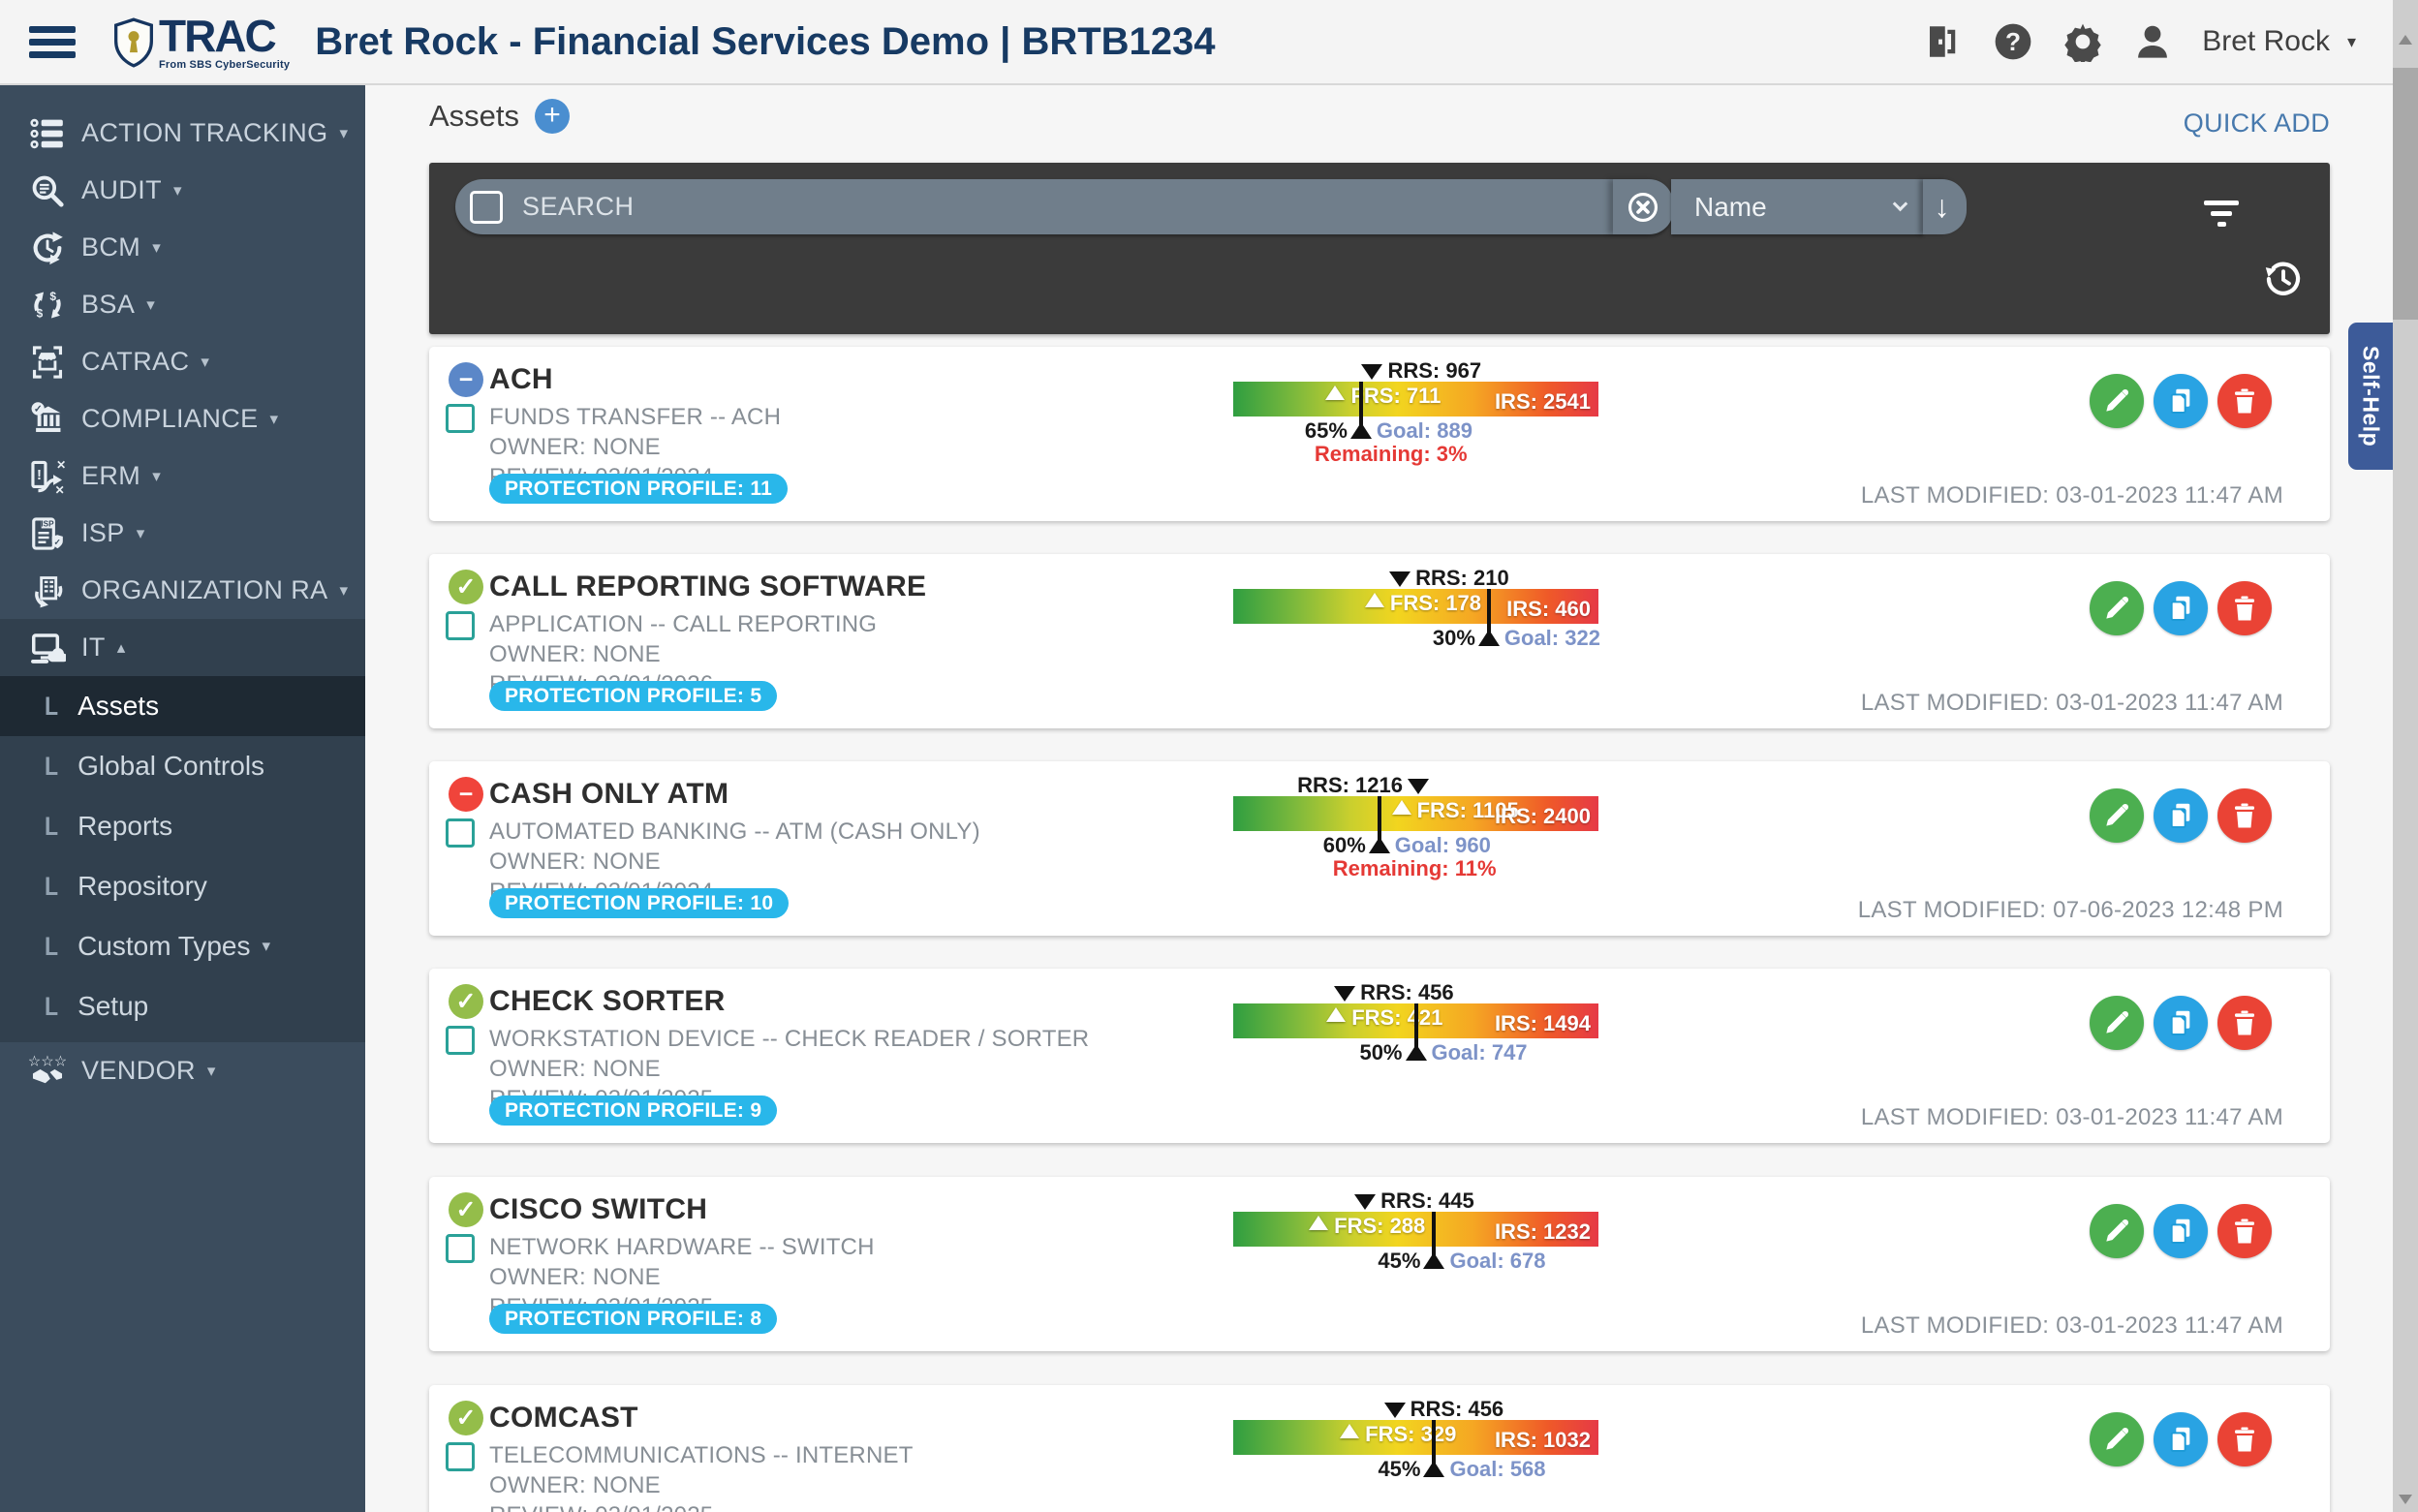 The height and width of the screenshot is (1512, 2418). Describe the element at coordinates (553, 116) in the screenshot. I see `add-asset-button: +` at that location.